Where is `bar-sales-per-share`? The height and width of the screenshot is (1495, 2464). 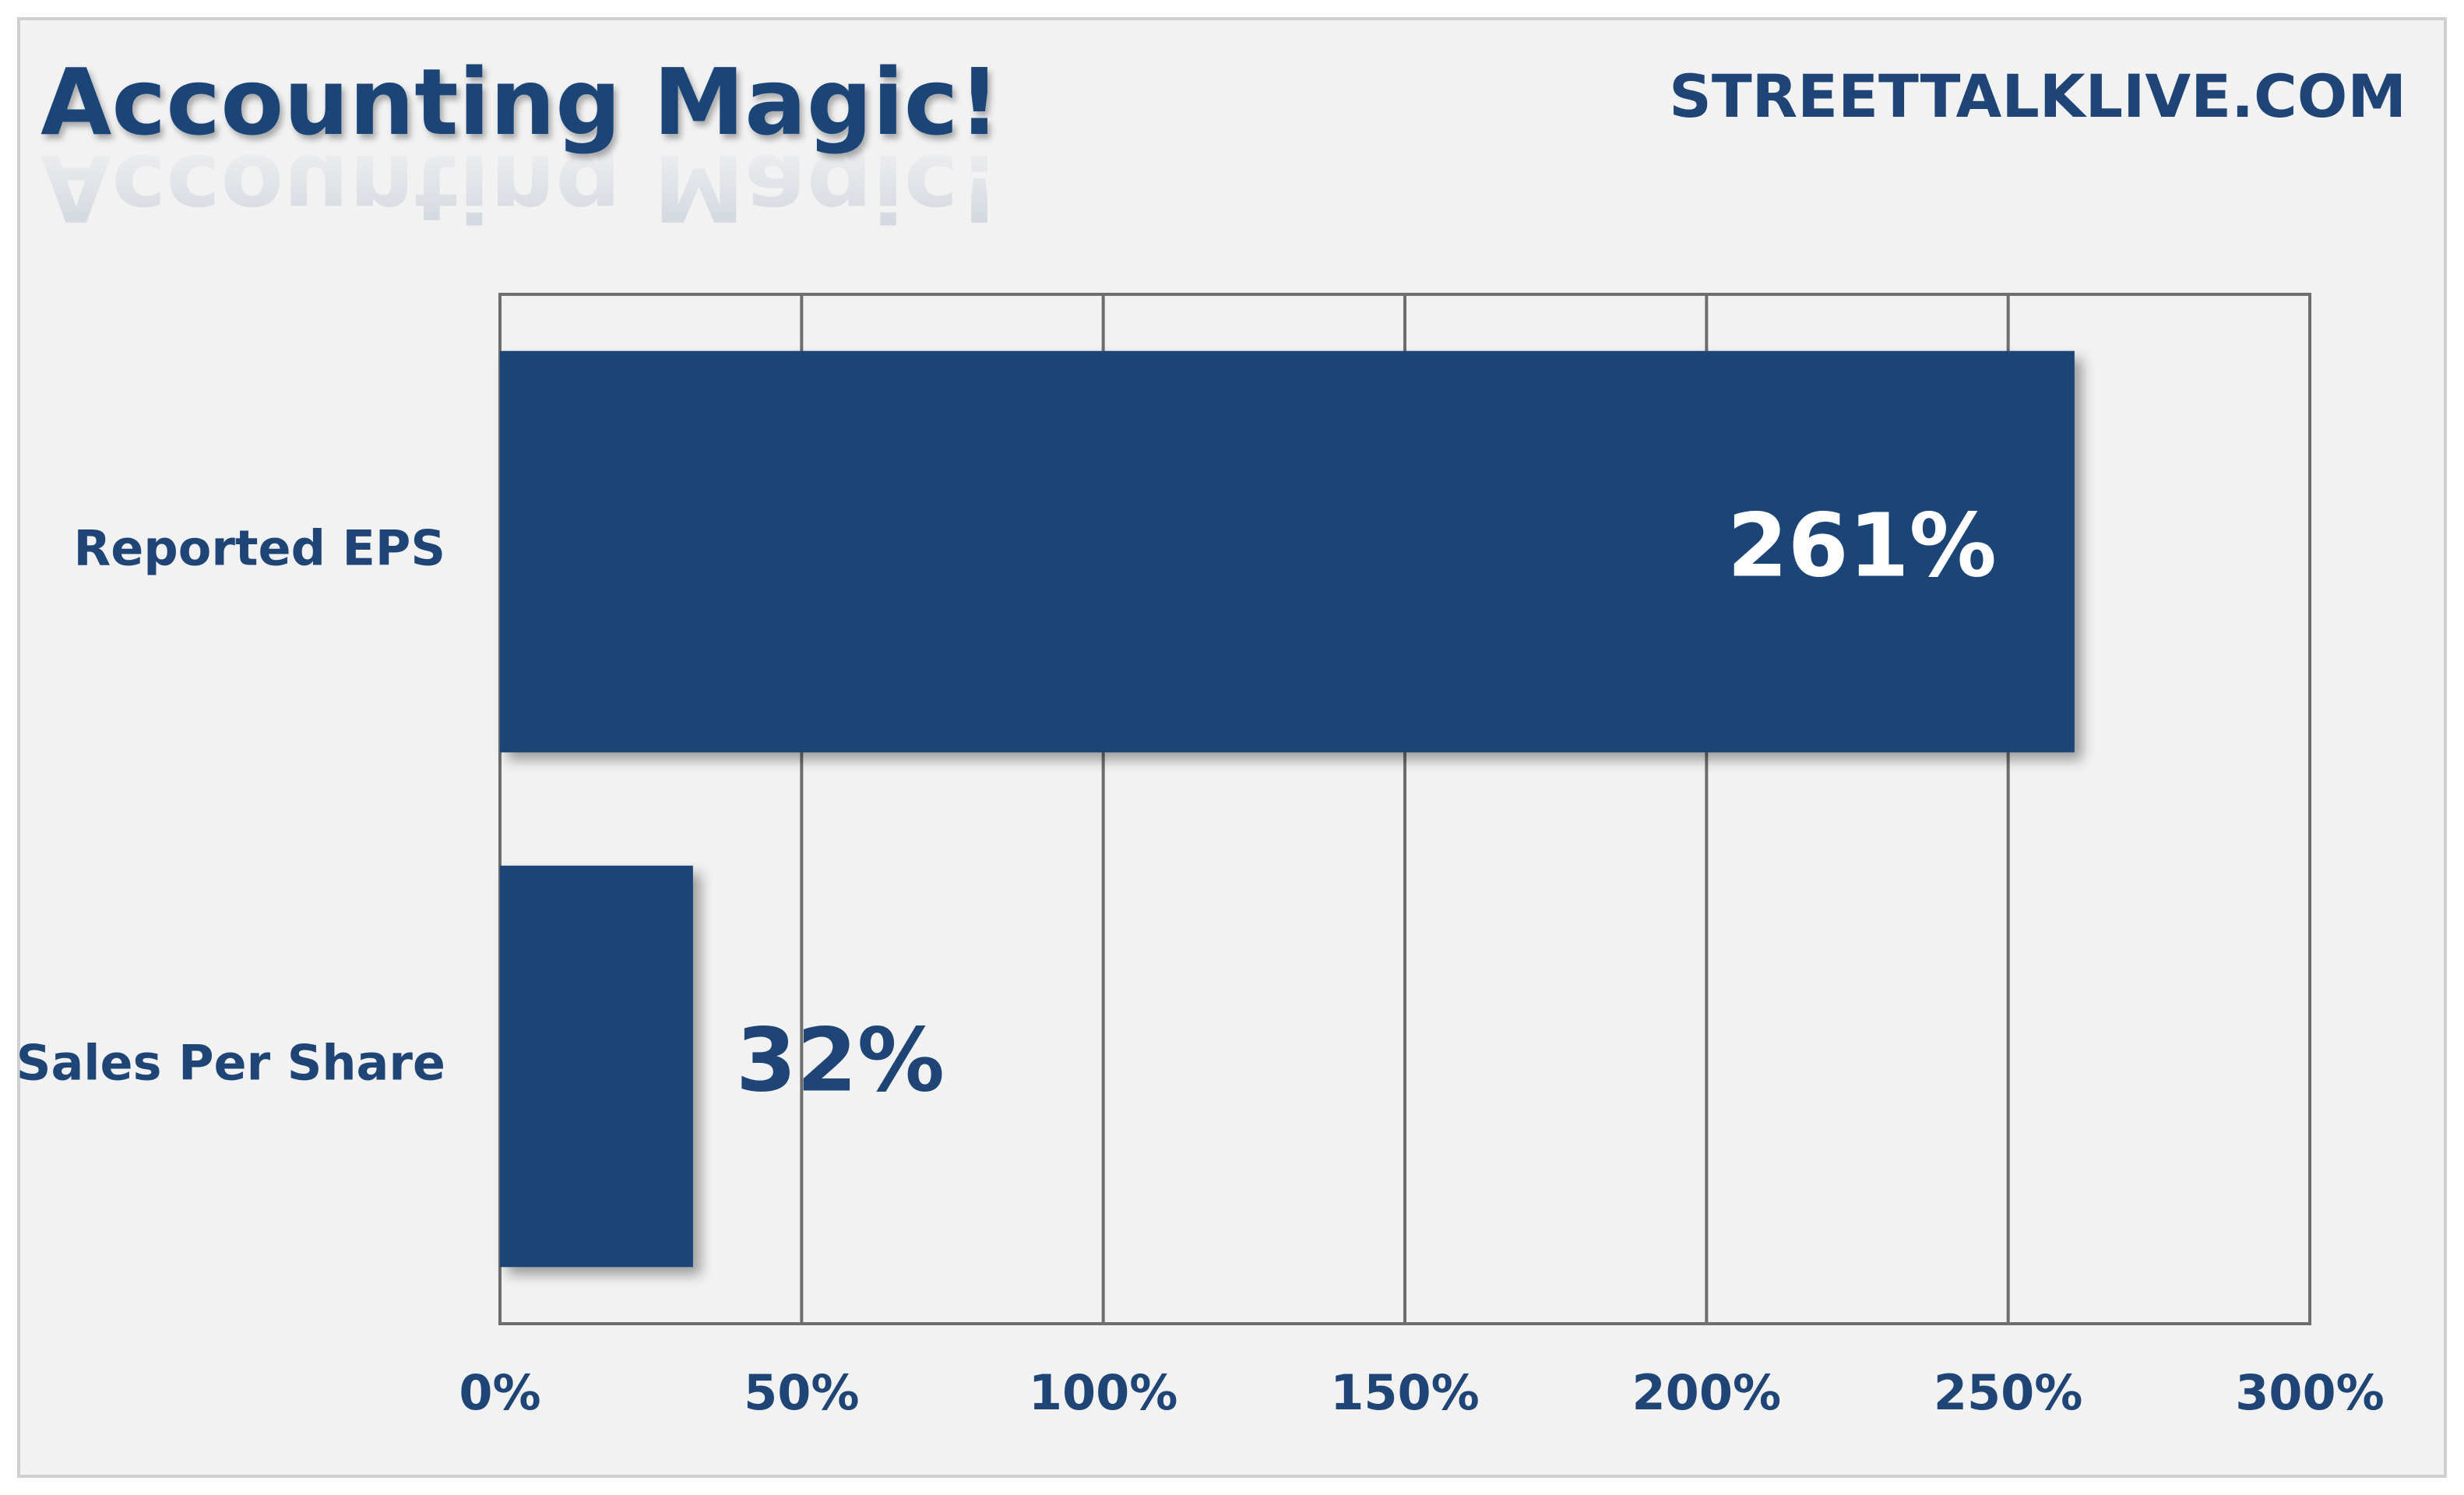 bar-sales-per-share is located at coordinates (597, 1067).